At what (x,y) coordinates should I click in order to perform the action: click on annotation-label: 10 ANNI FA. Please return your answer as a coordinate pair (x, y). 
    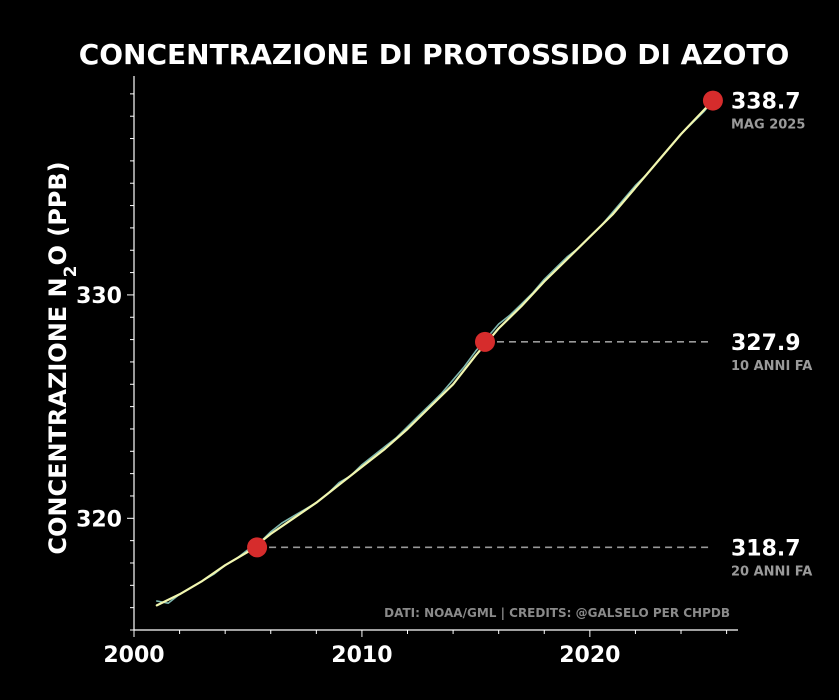
    Looking at the image, I should click on (771, 366).